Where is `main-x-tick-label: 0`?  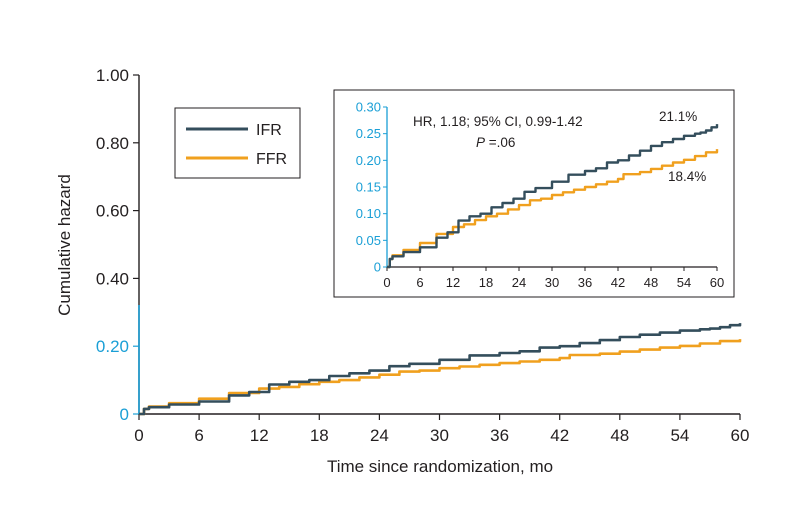
main-x-tick-label: 0 is located at coordinates (138, 435).